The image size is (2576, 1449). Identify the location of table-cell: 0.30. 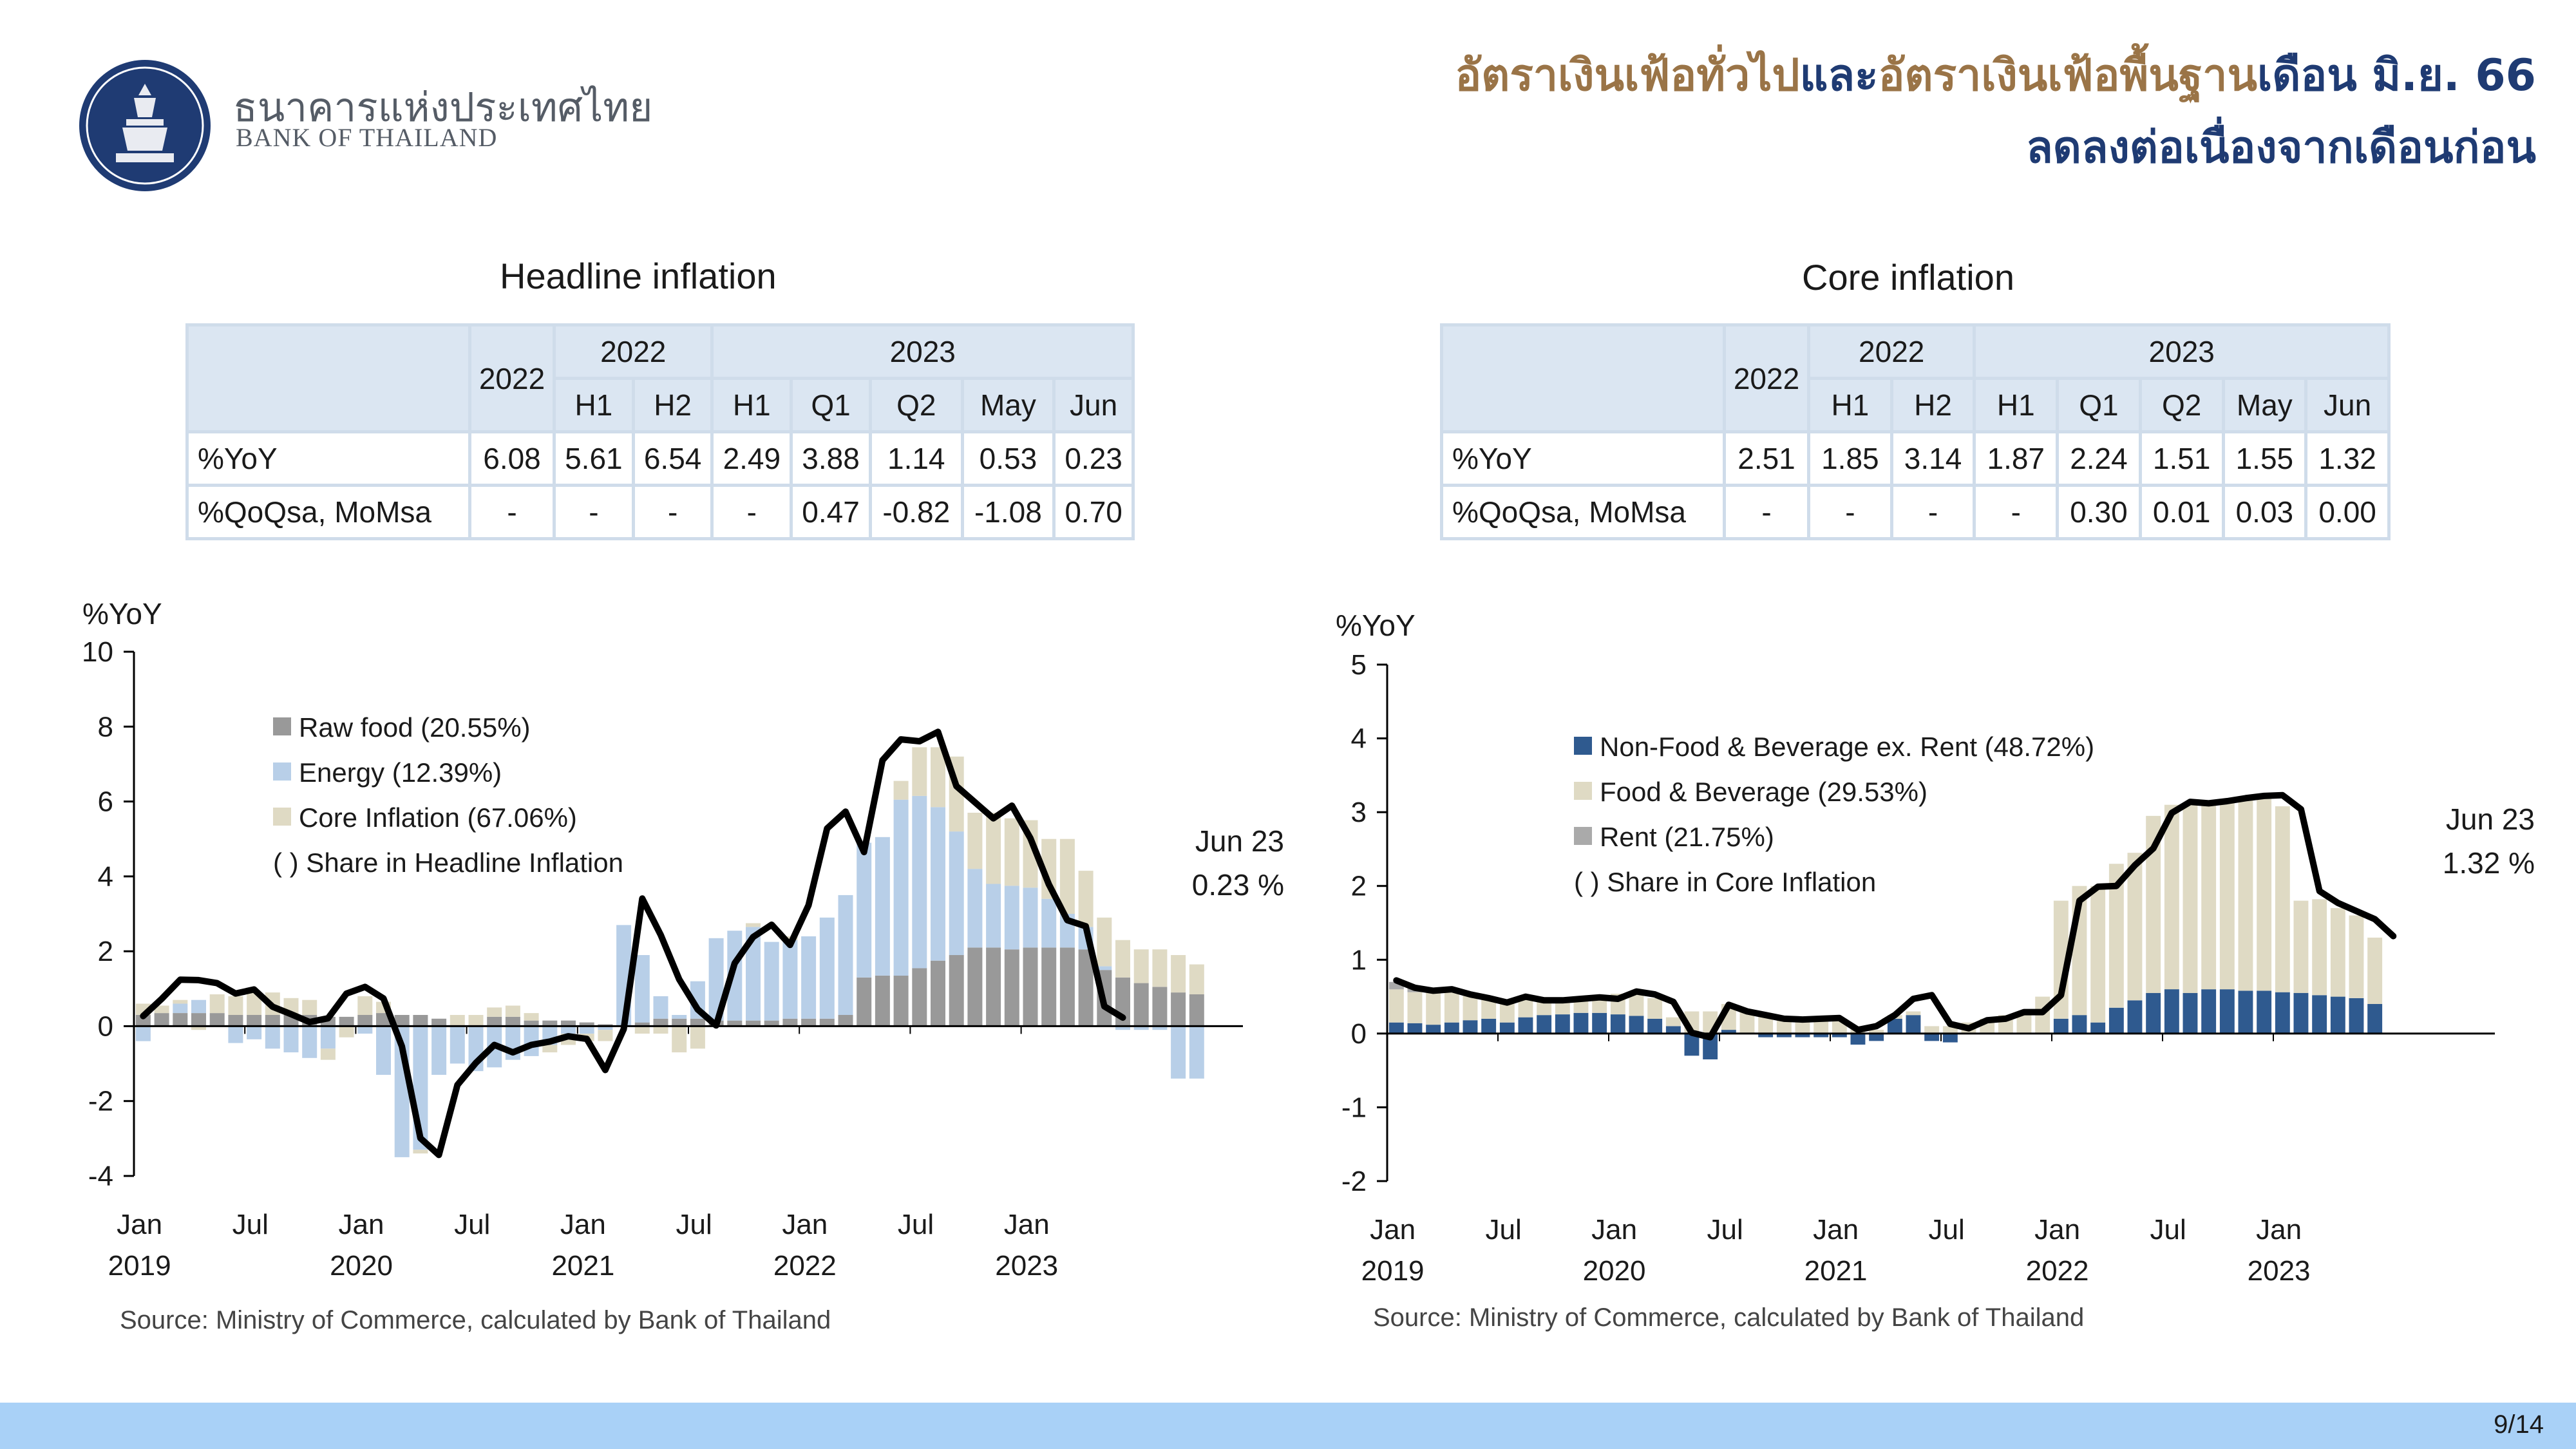
(2099, 512).